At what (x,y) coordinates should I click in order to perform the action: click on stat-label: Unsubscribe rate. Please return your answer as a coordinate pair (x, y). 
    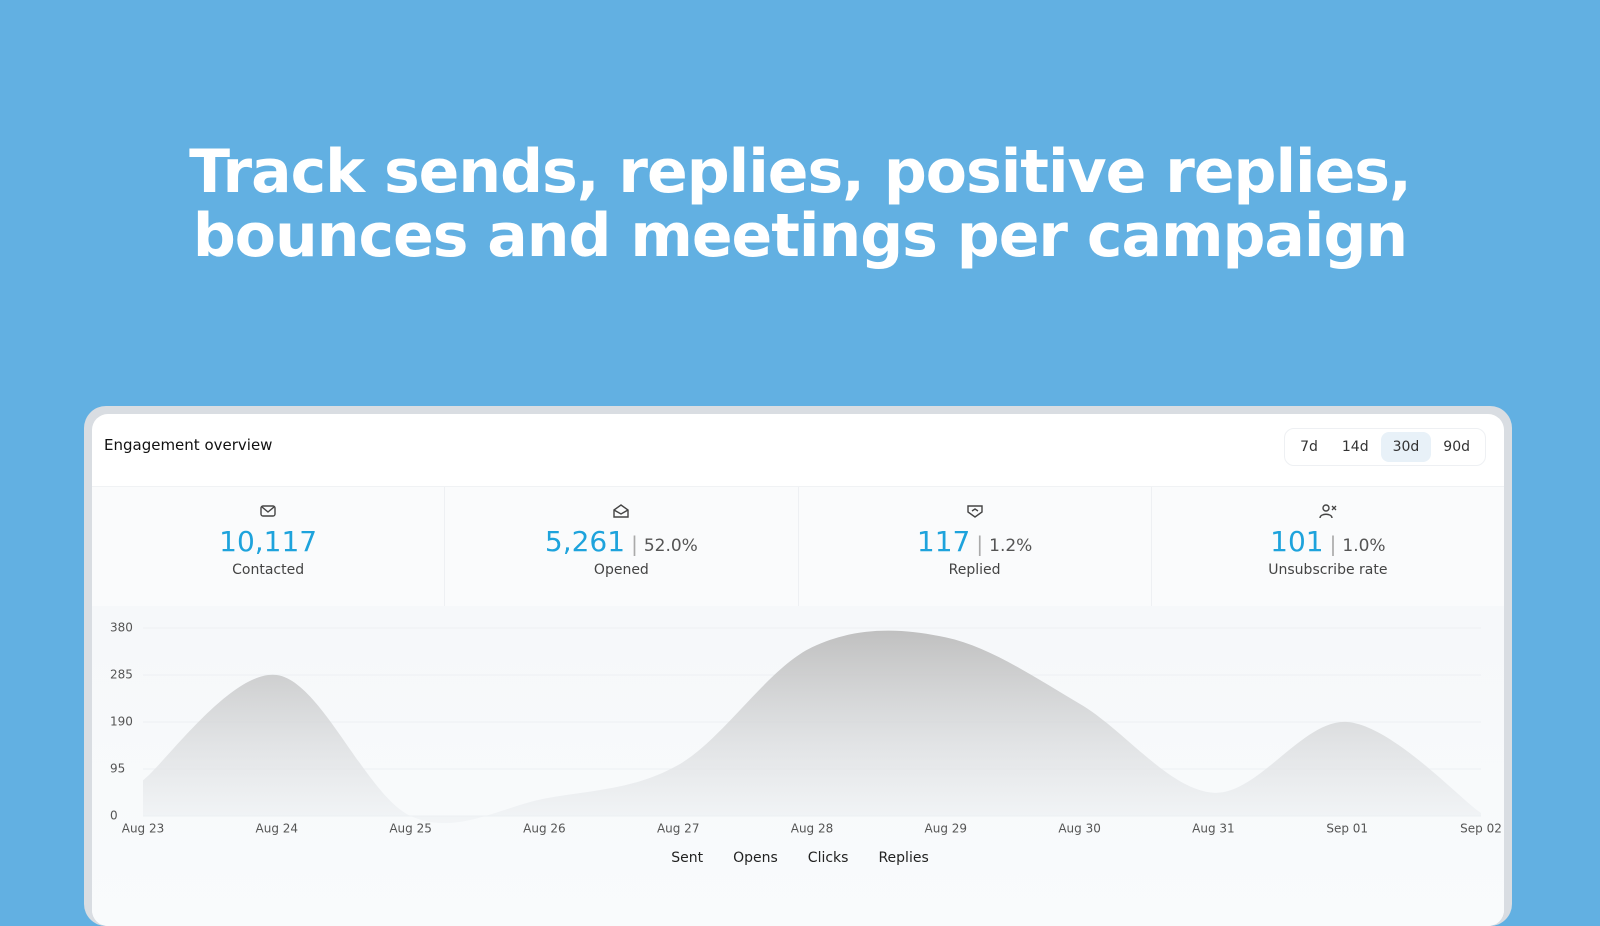
    Looking at the image, I should click on (1328, 570).